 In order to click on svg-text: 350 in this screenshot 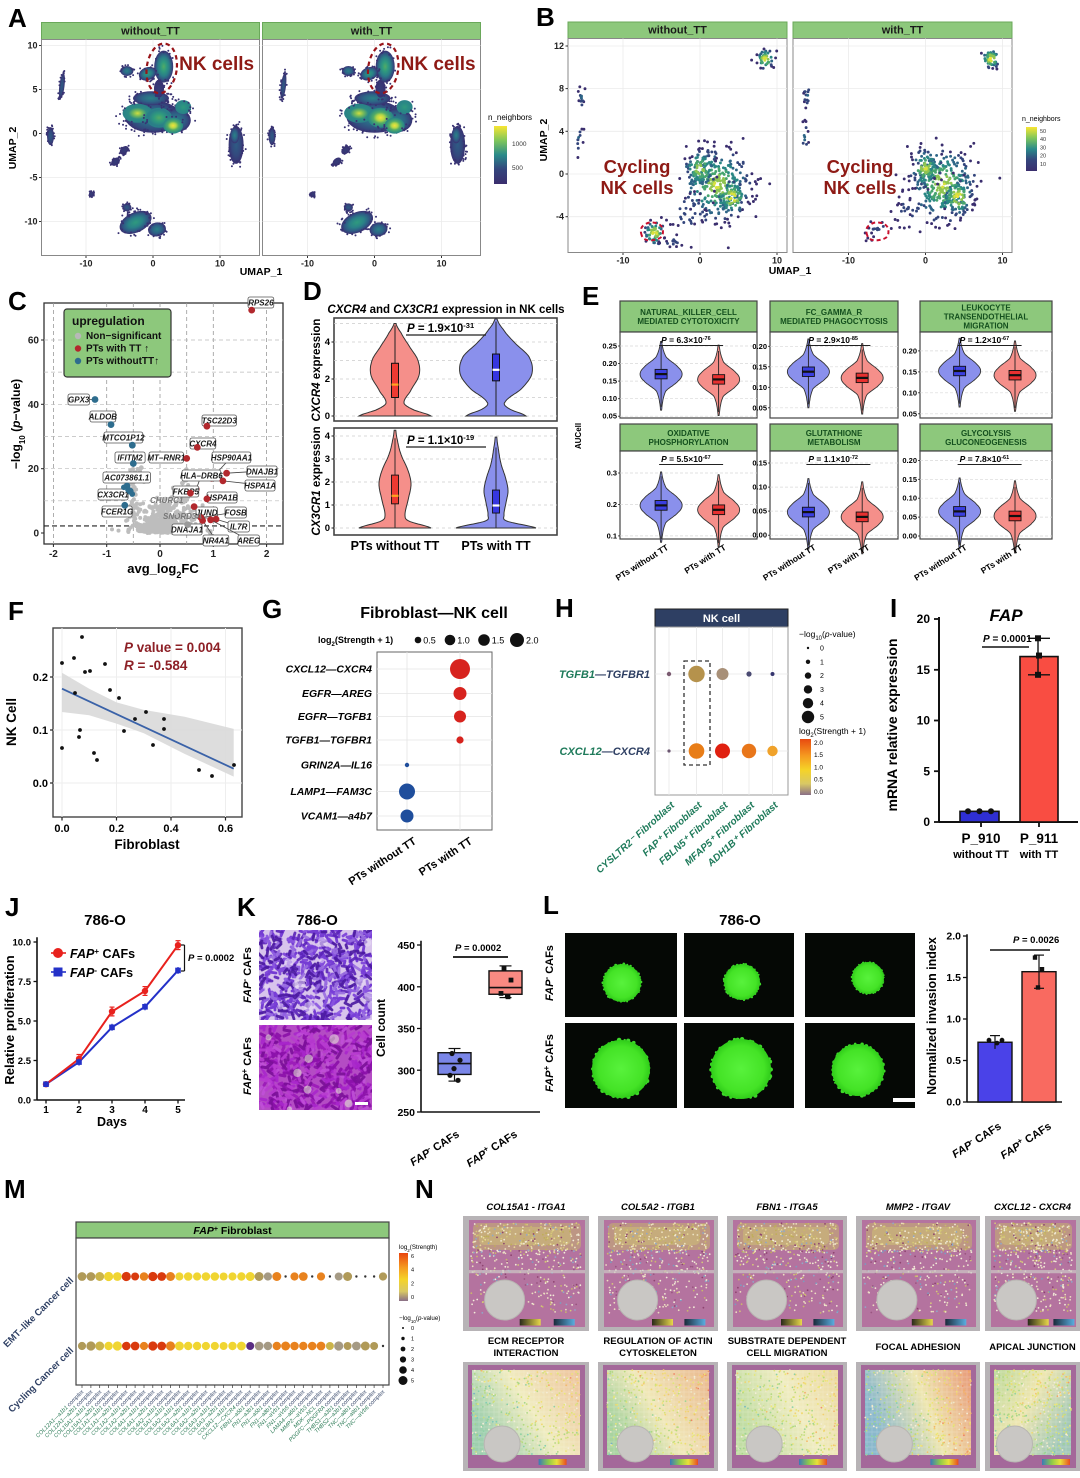, I will do `click(406, 1030)`.